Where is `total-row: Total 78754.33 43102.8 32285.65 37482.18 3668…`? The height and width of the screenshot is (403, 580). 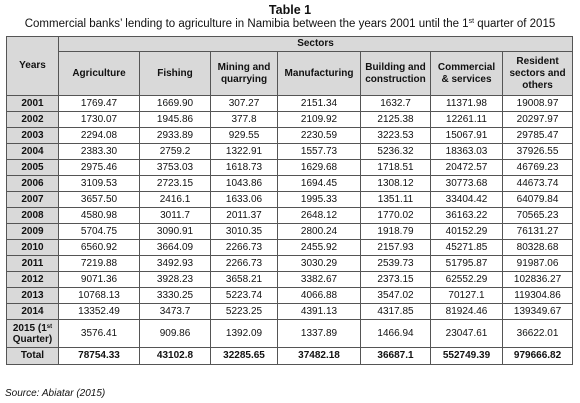 total-row: Total 78754.33 43102.8 32285.65 37482.18 3668… is located at coordinates (290, 356).